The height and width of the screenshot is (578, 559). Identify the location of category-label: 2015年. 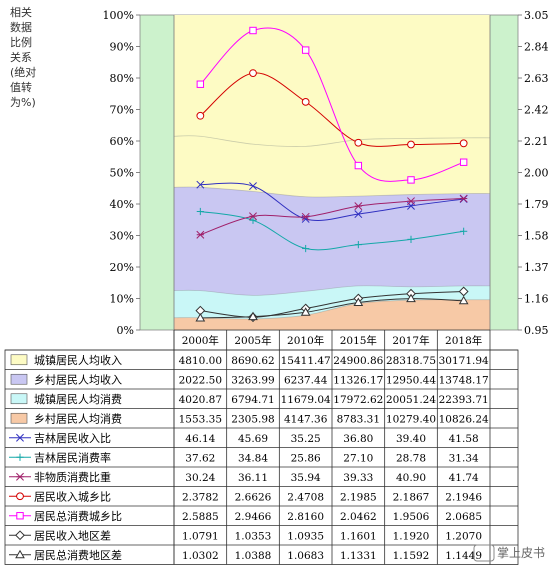
(358, 340).